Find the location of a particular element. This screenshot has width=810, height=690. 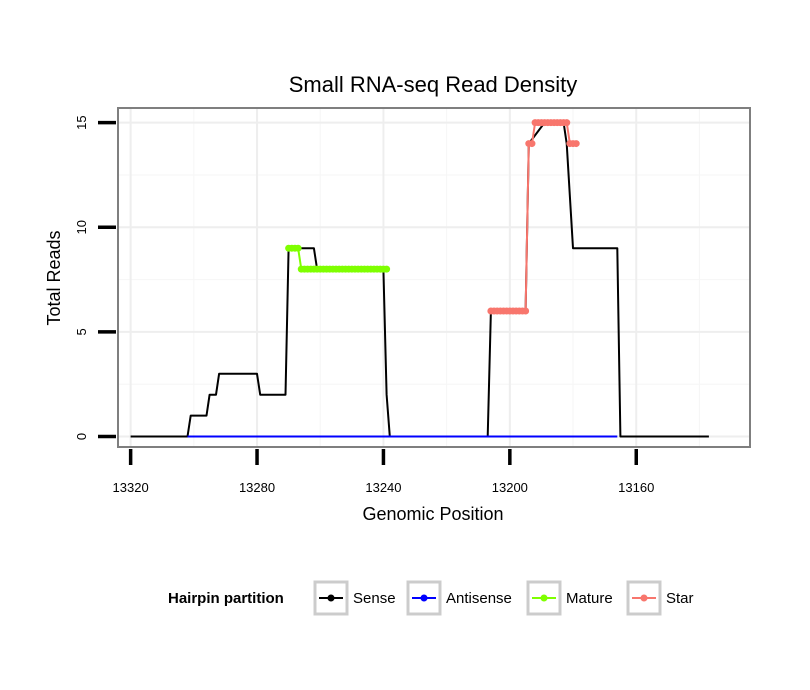

x-tick-label: 13280 is located at coordinates (257, 487).